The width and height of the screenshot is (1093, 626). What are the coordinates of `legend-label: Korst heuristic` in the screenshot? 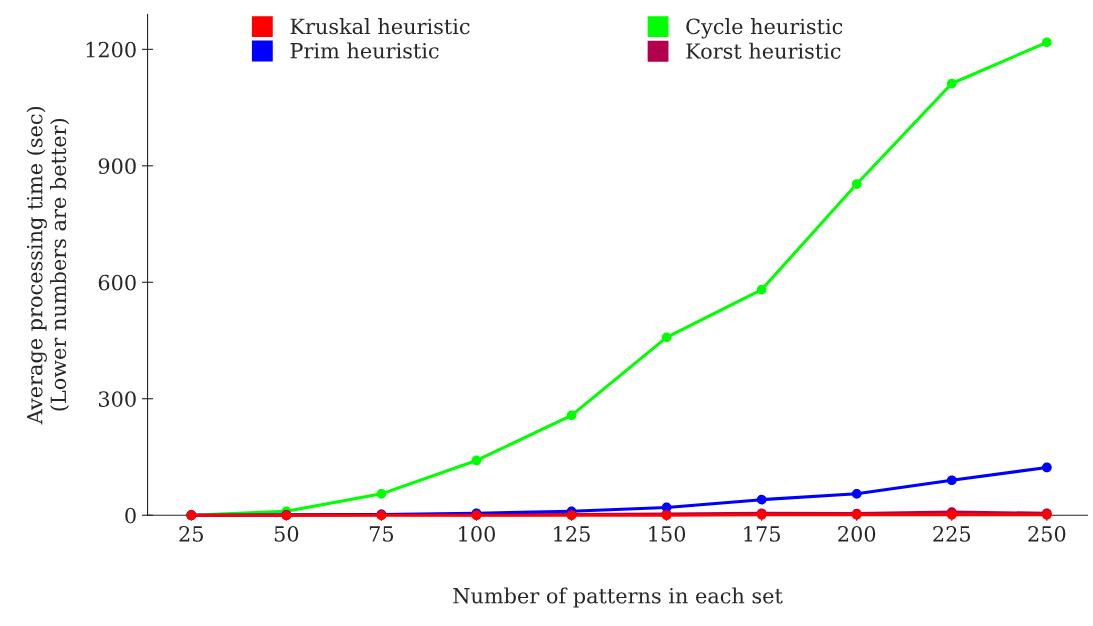 It's located at (763, 50).